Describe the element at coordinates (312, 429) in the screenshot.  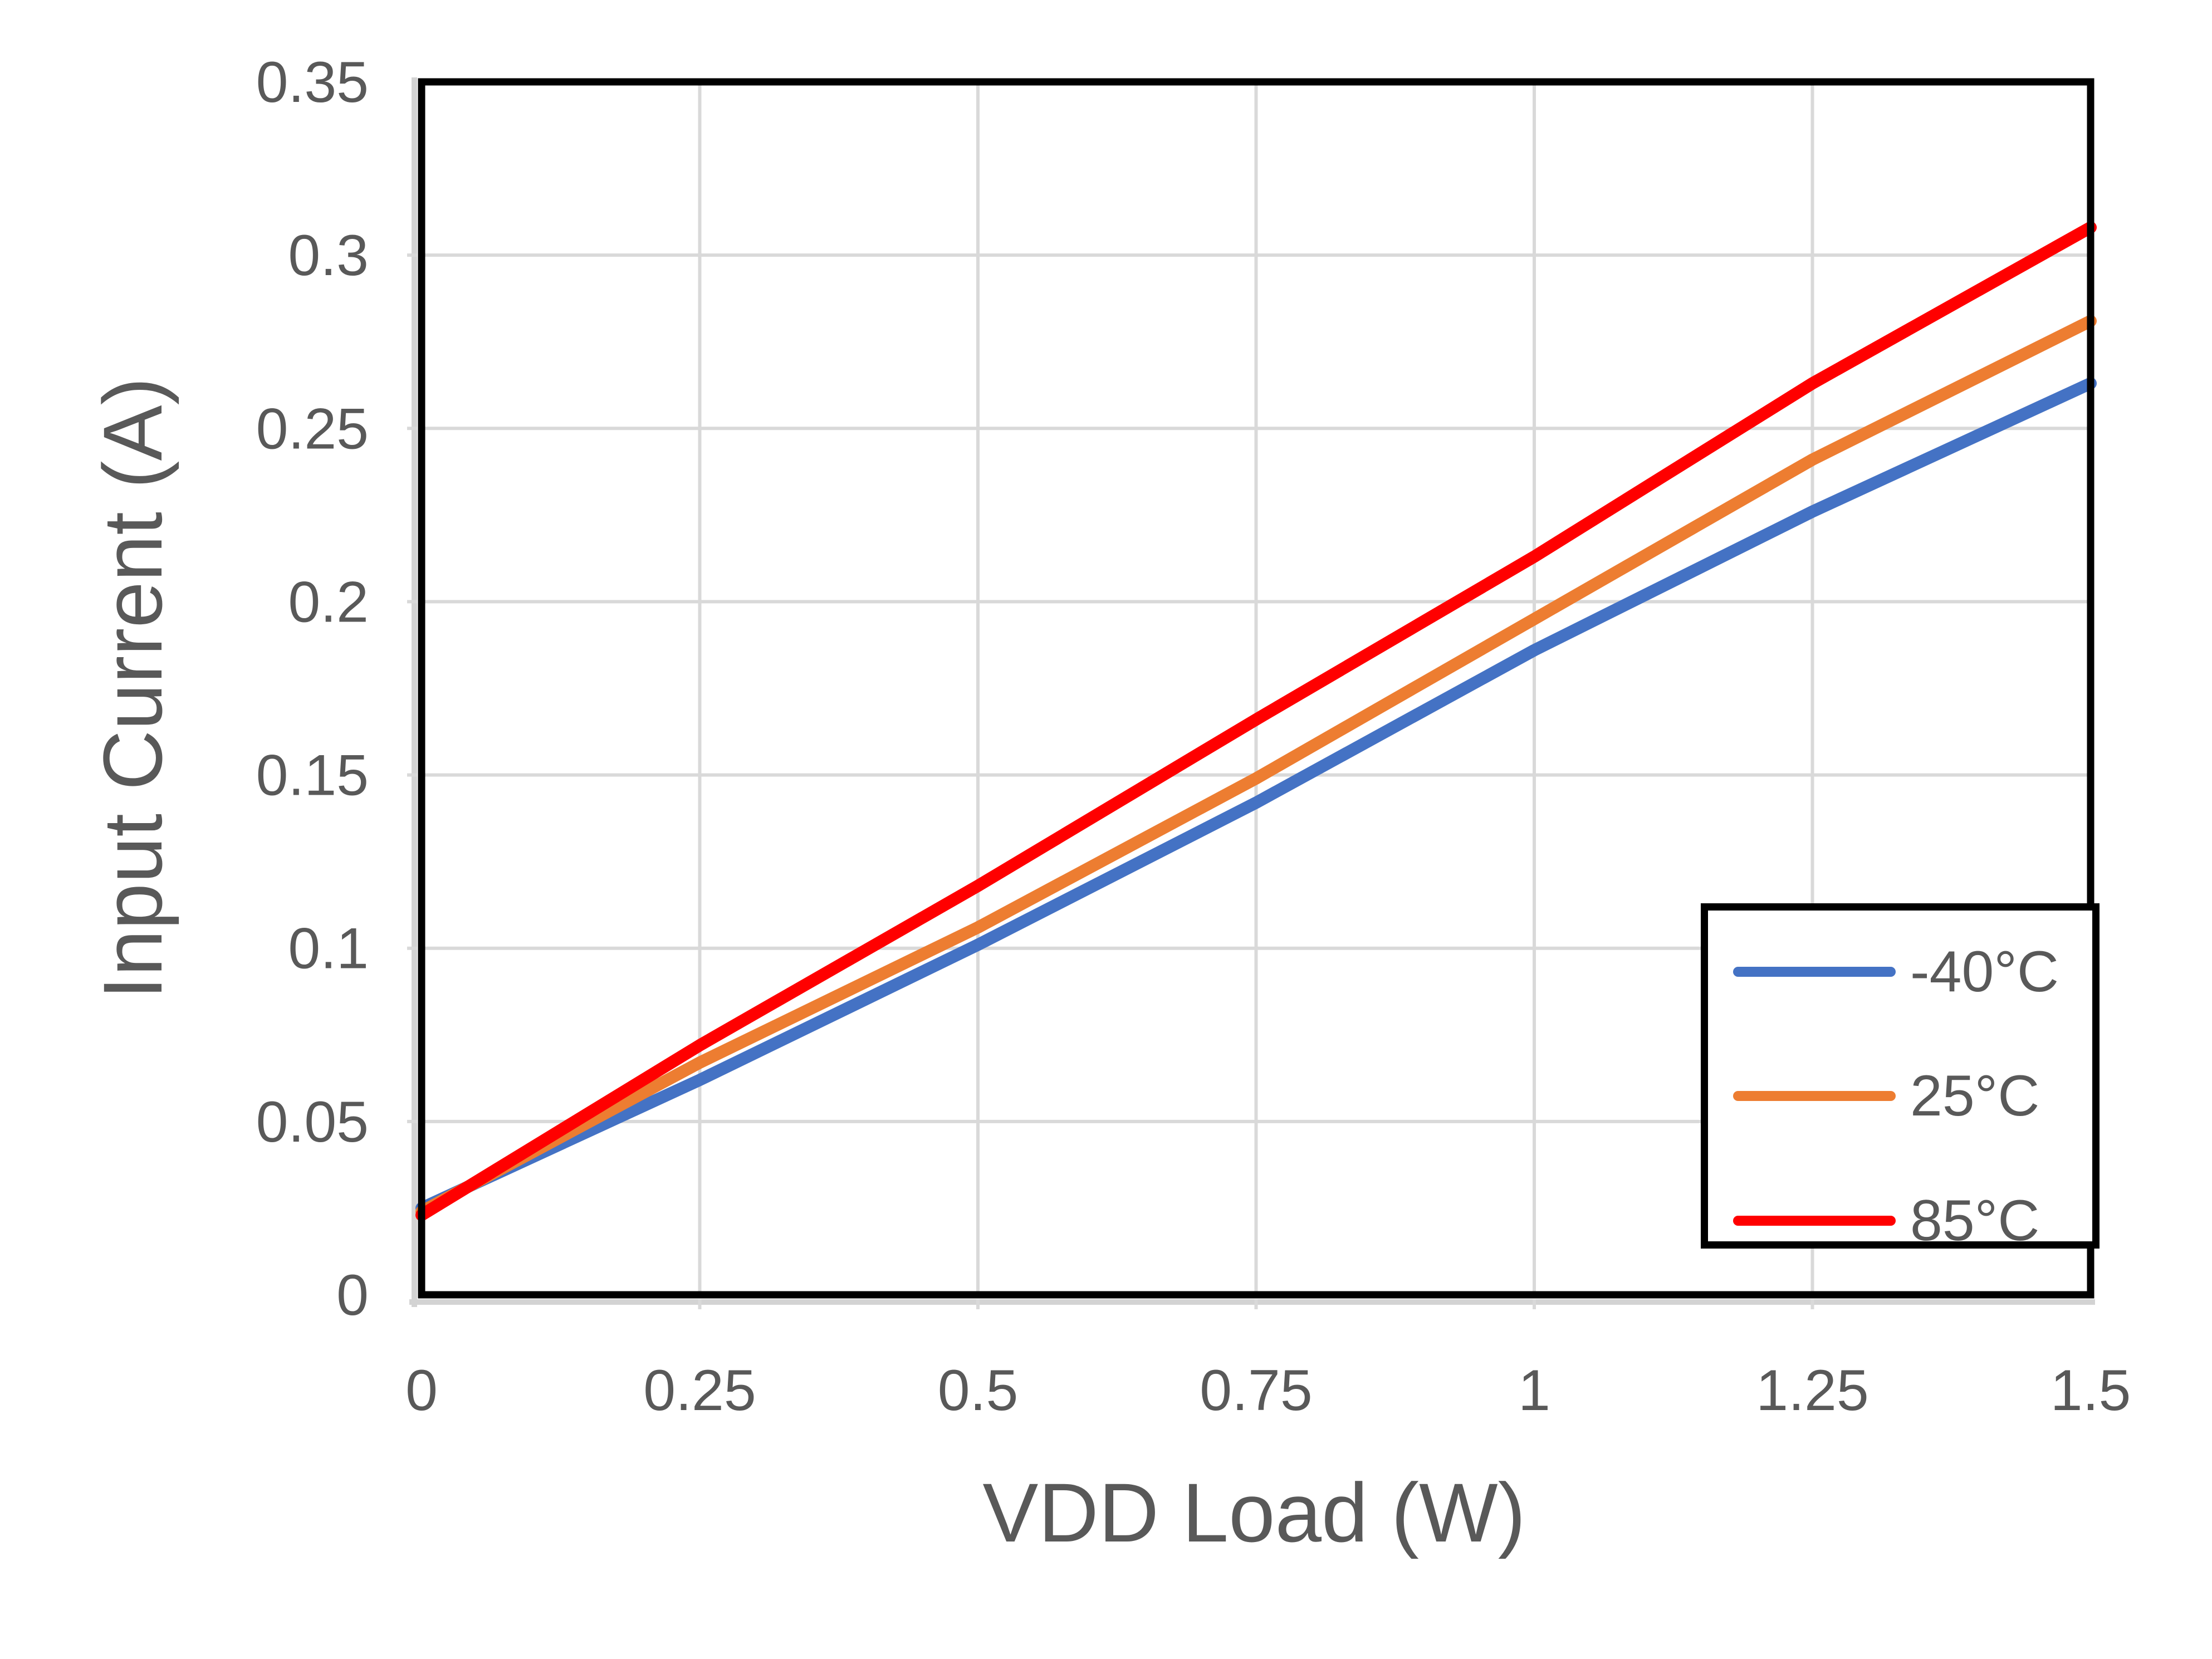
I see `y-tick-label-0.25: 0.25` at that location.